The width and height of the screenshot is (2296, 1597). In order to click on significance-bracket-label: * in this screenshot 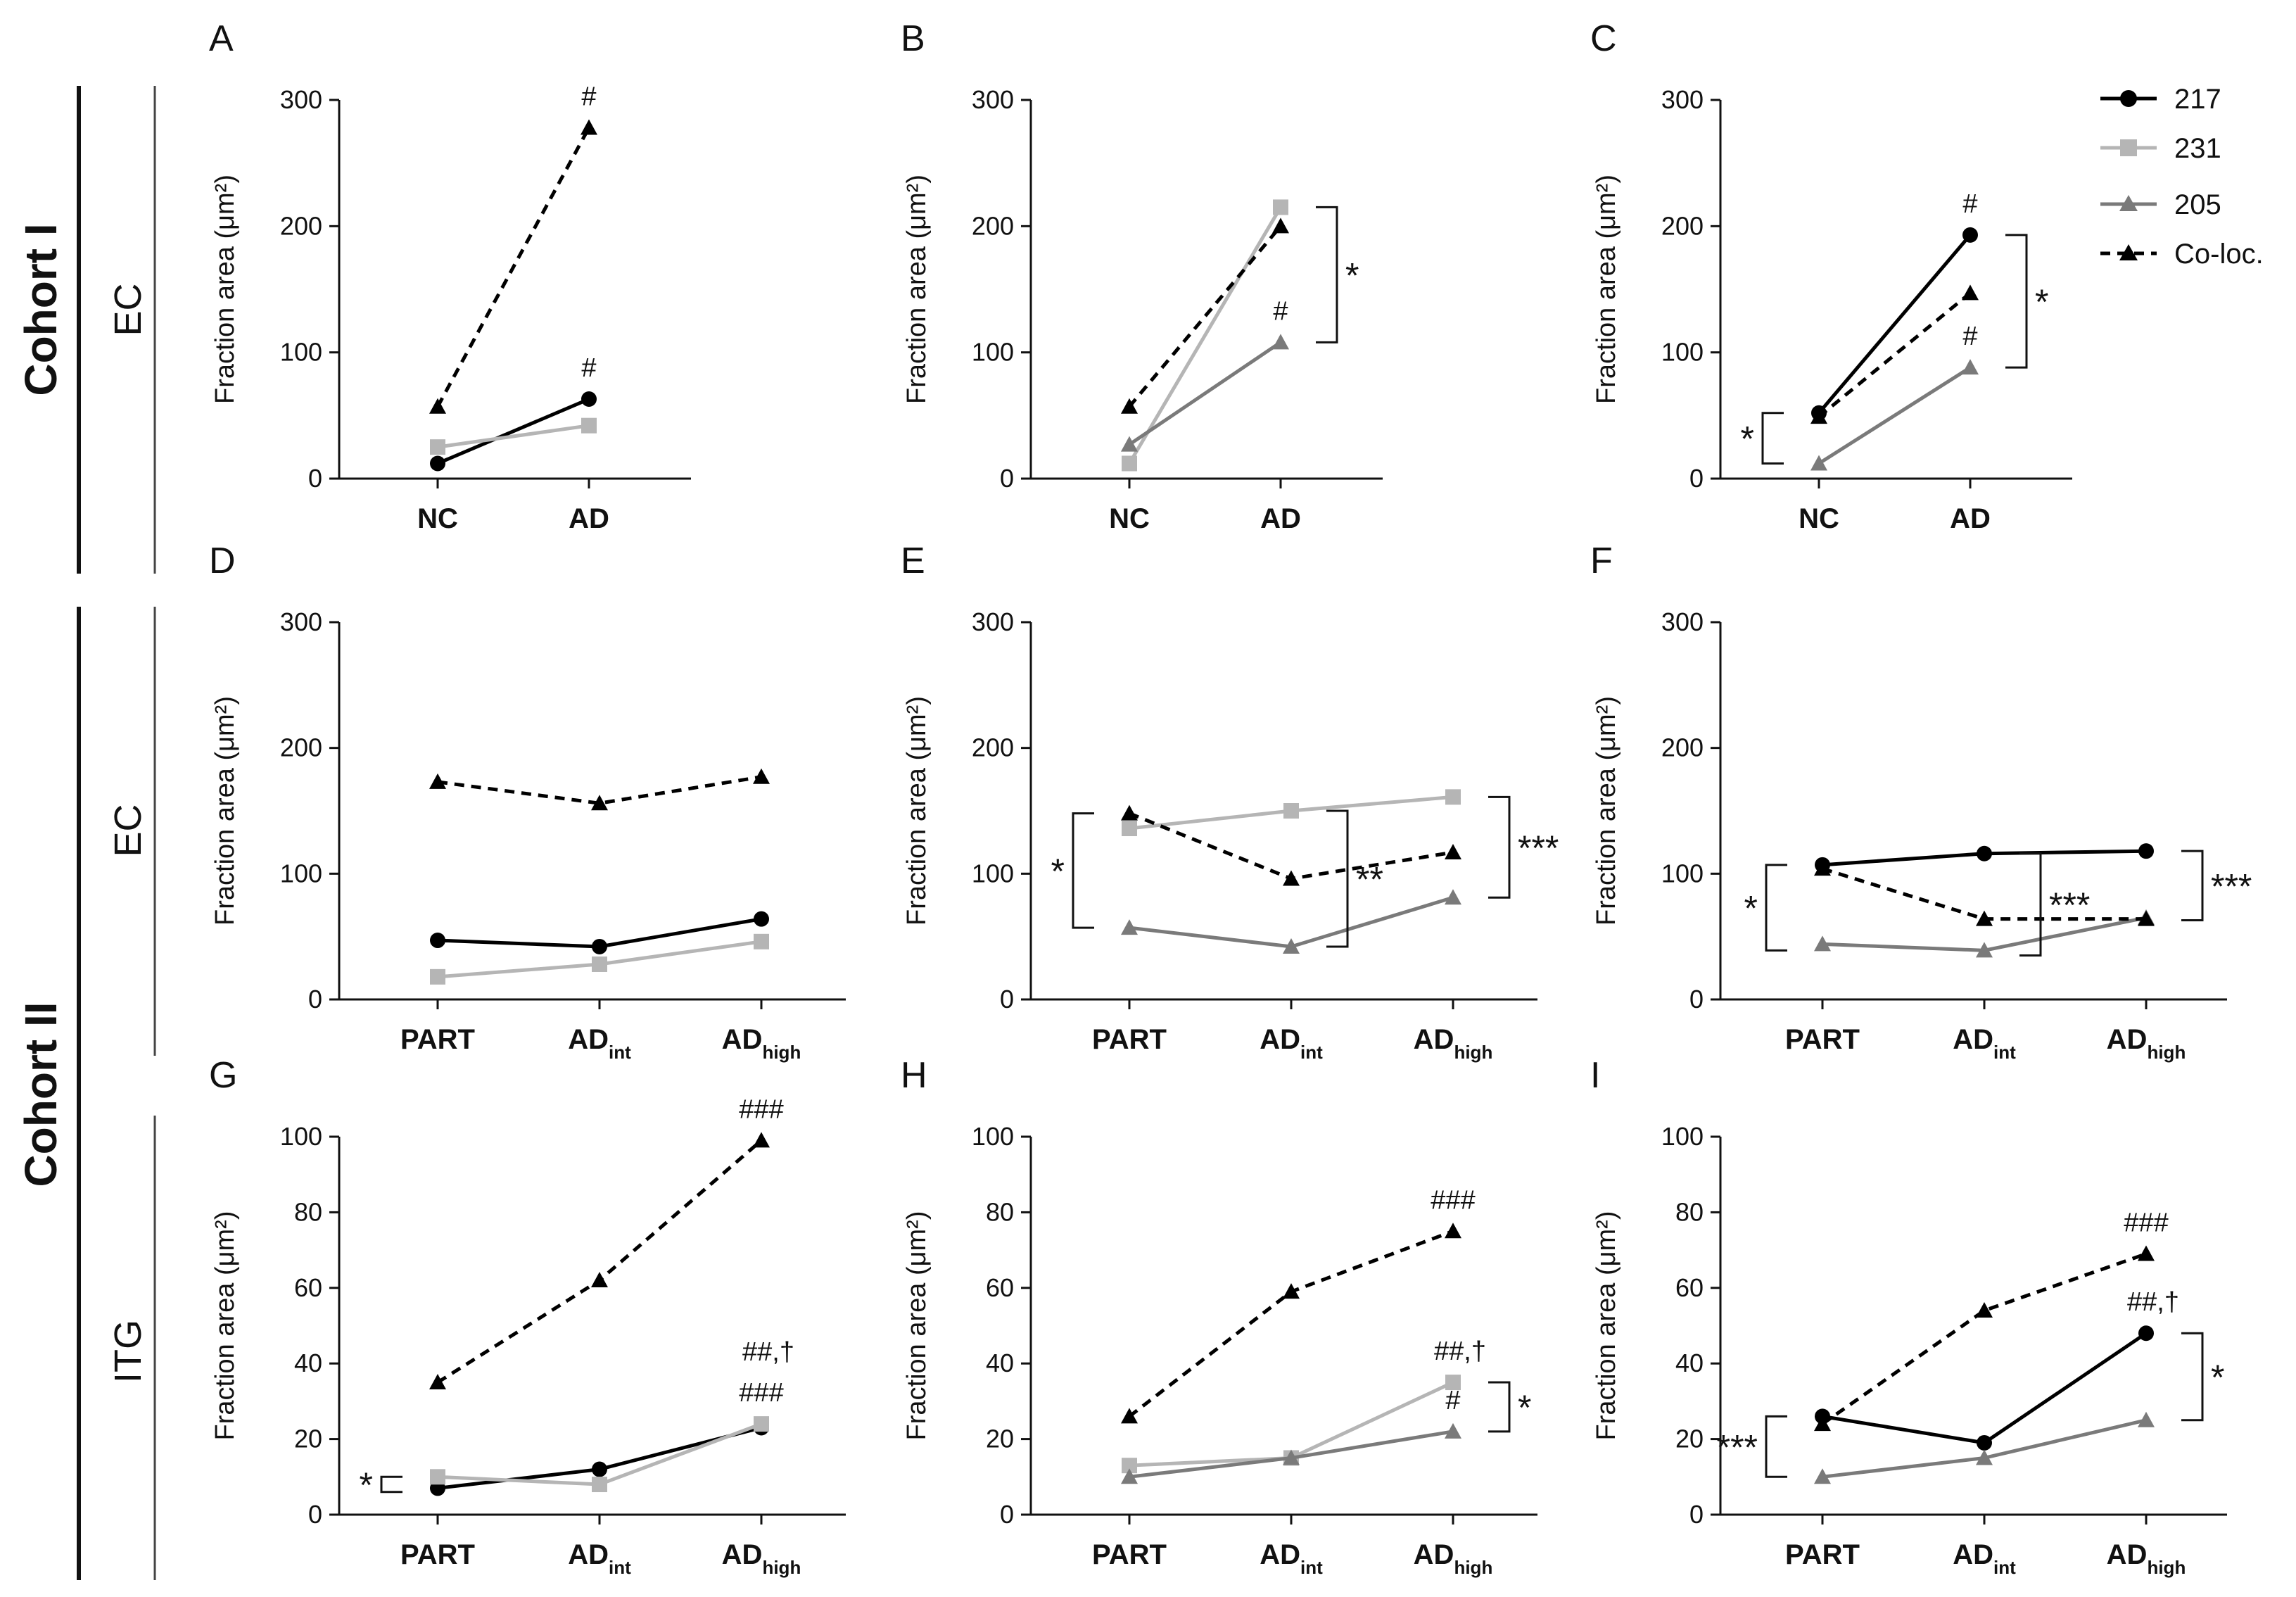, I will do `click(366, 1485)`.